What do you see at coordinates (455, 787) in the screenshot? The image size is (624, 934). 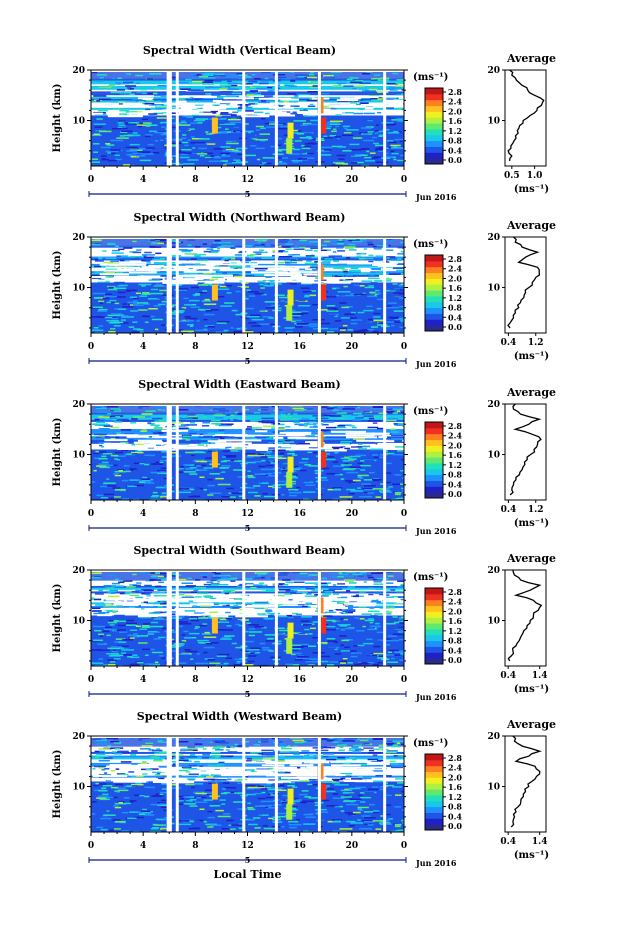 I see `colorbar-tick-label: 1.6` at bounding box center [455, 787].